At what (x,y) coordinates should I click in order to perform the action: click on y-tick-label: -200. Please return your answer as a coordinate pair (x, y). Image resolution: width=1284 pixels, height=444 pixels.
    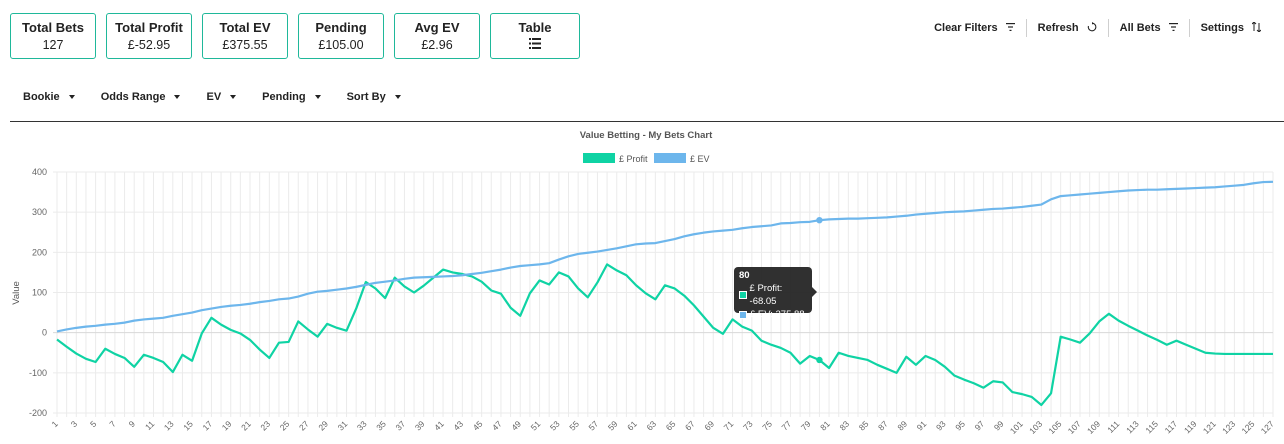
    Looking at the image, I should click on (38, 413).